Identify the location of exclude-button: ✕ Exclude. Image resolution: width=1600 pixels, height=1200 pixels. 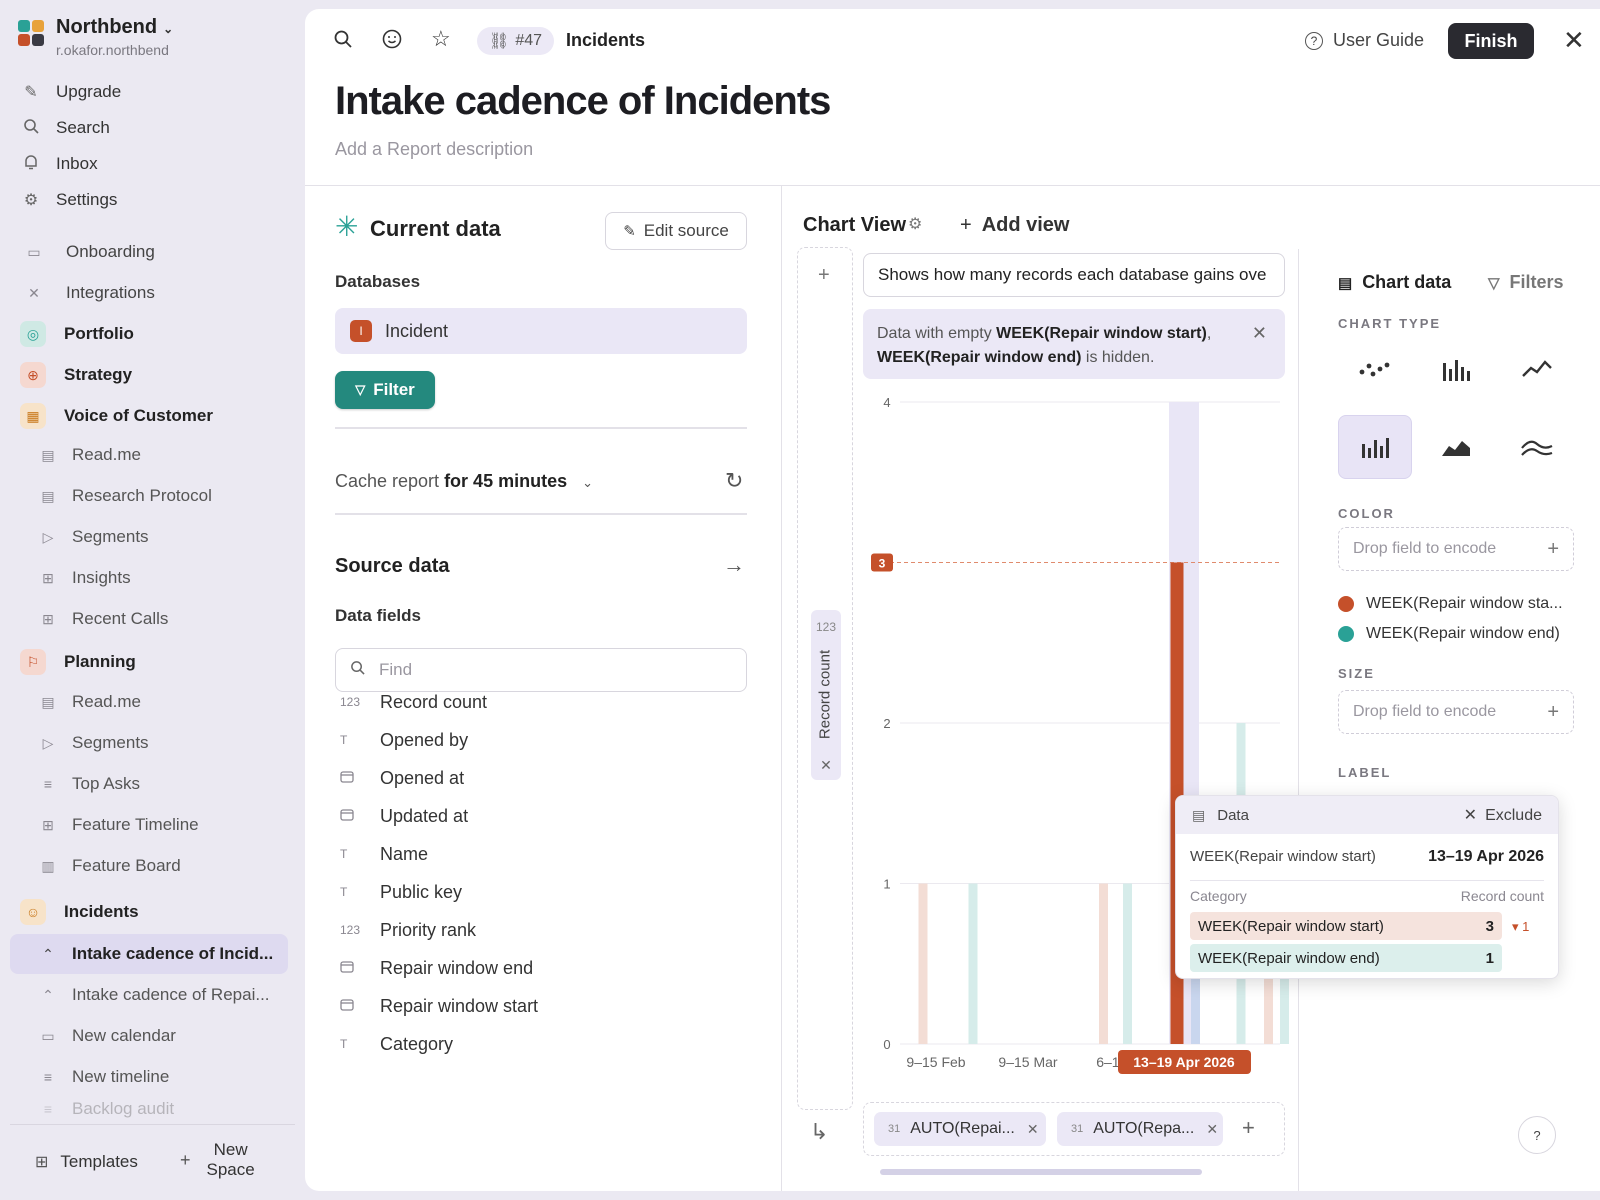
(1503, 815).